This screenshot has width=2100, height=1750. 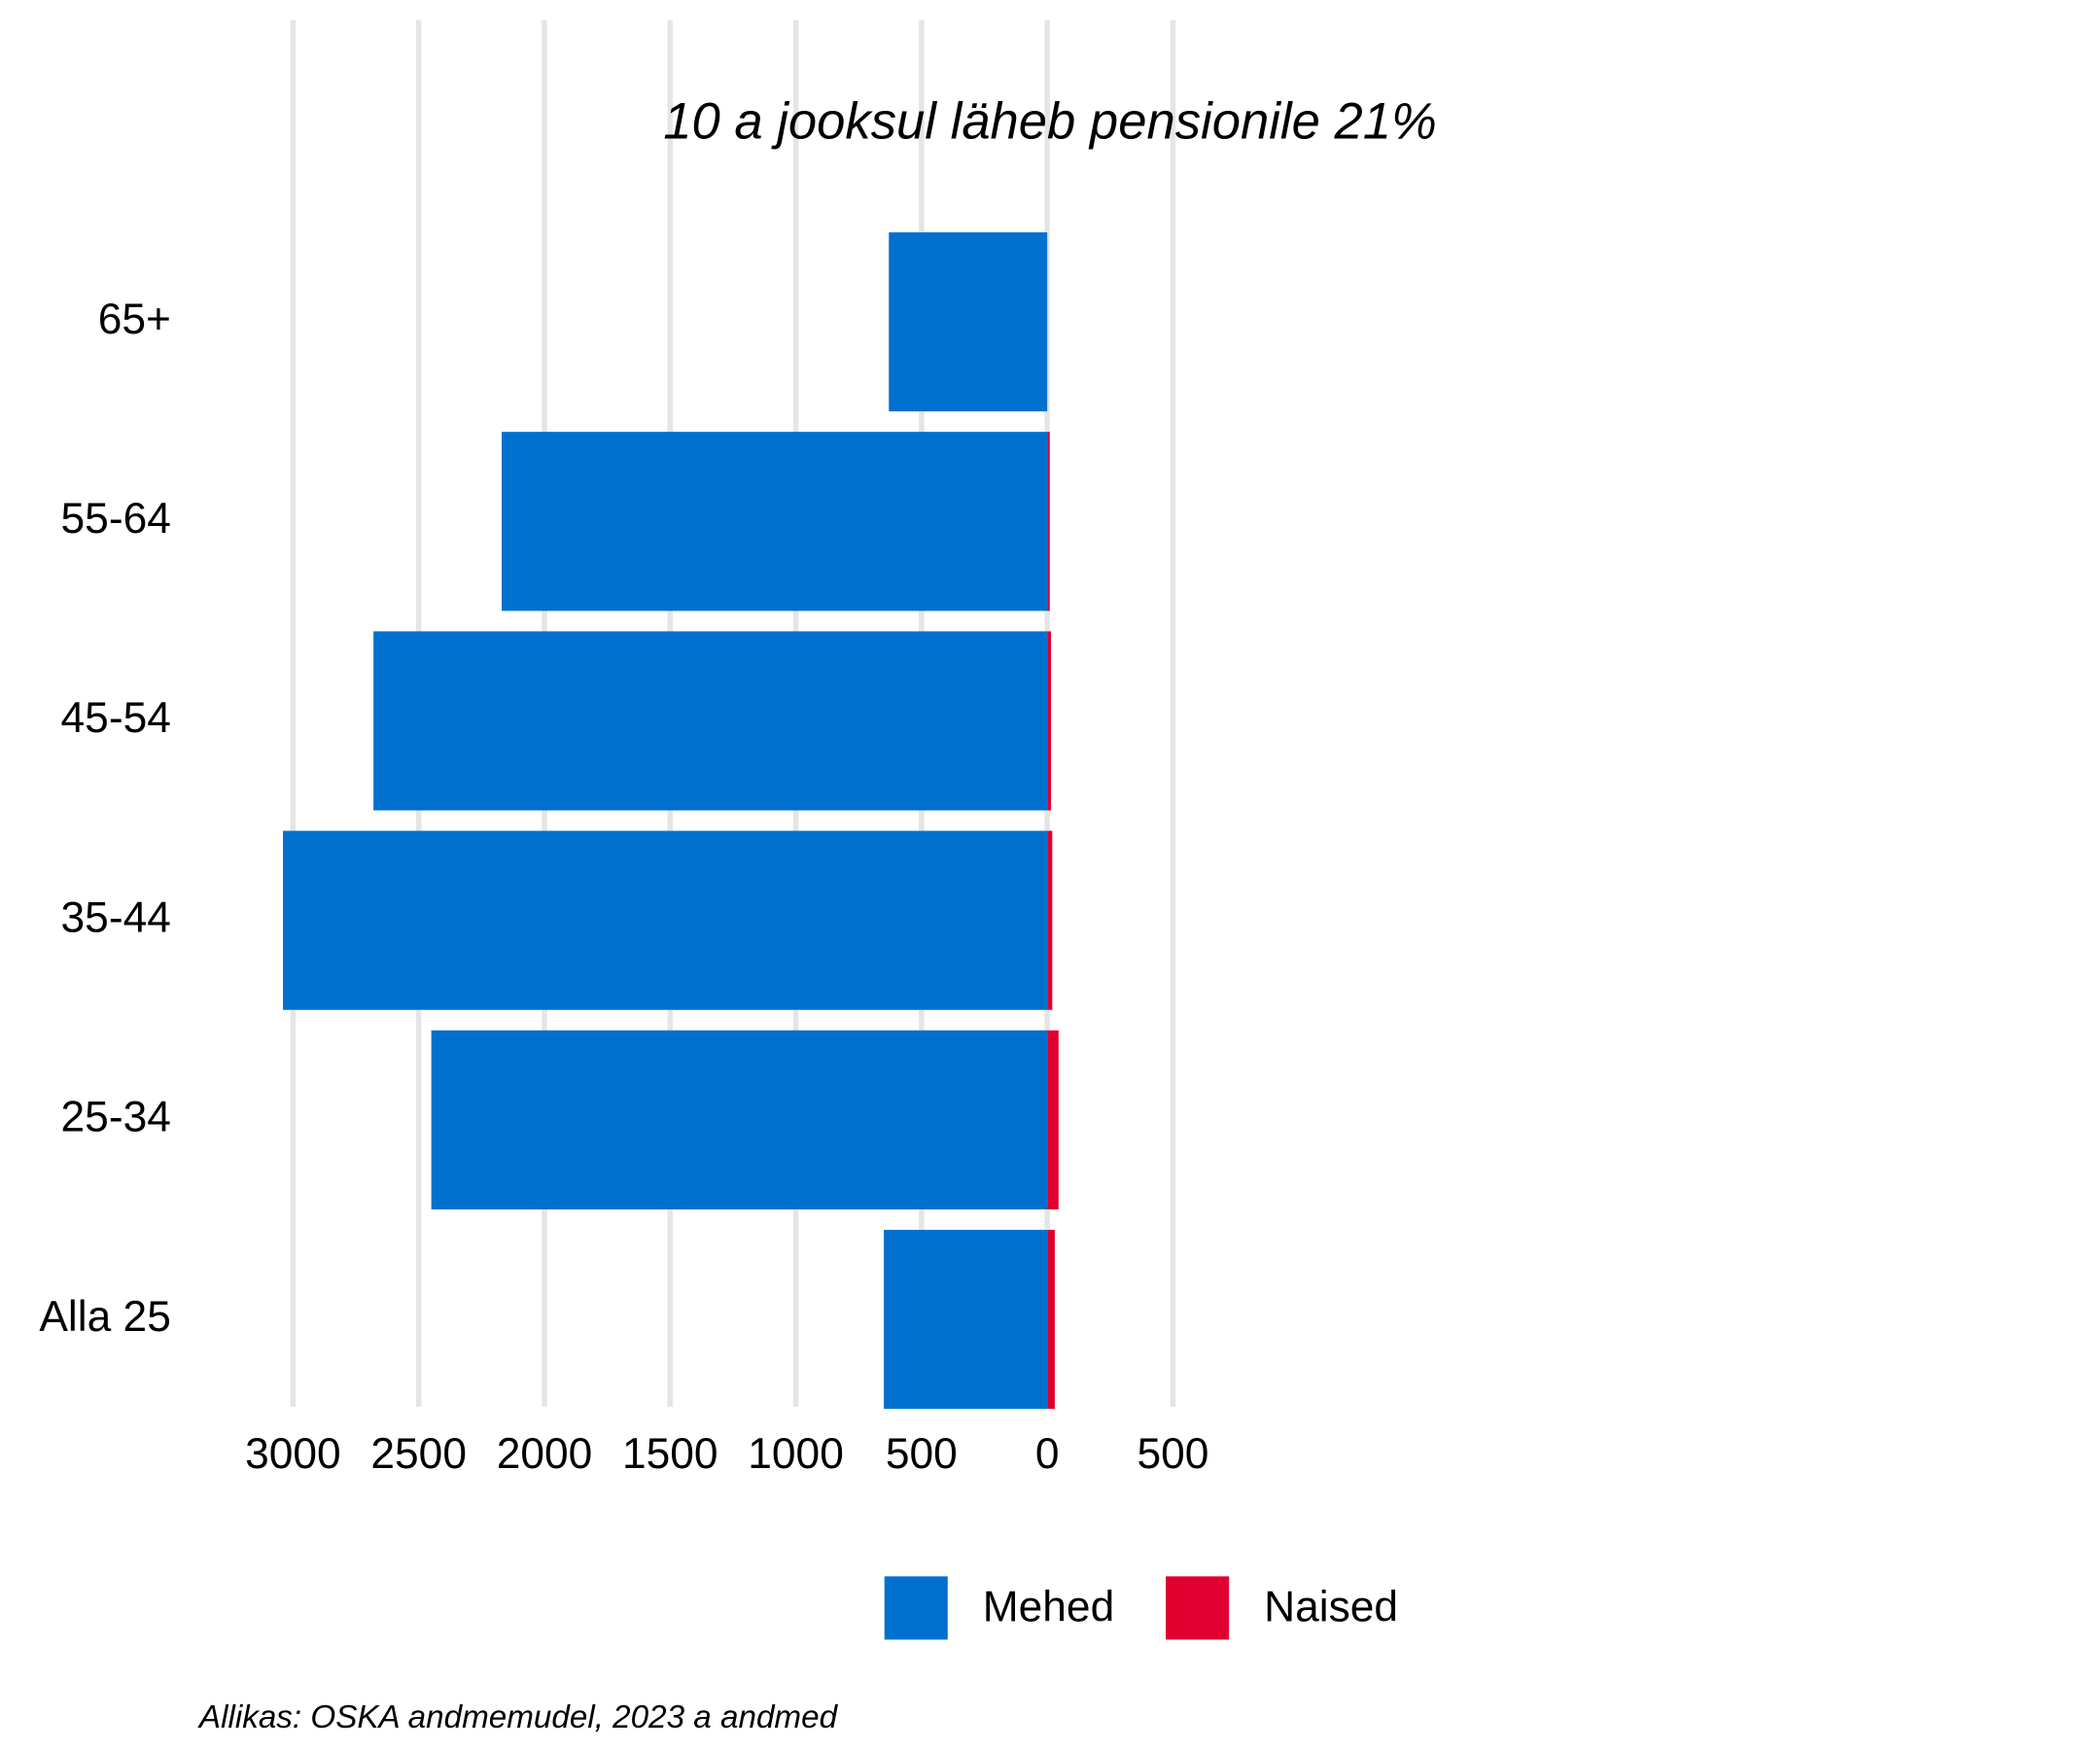 I want to click on x-tick-label: 0, so click(x=1047, y=1454).